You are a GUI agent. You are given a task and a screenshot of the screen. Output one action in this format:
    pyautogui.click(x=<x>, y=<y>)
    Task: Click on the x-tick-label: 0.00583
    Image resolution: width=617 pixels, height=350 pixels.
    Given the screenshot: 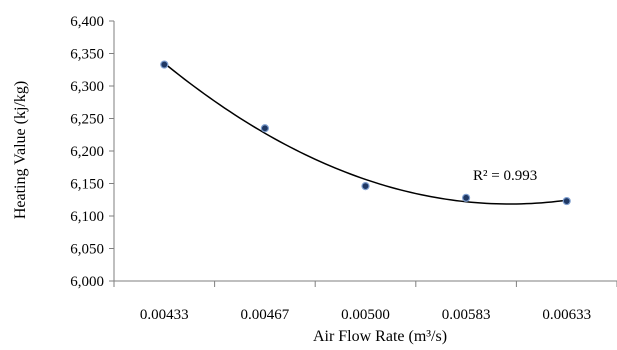 What is the action you would take?
    pyautogui.click(x=466, y=315)
    